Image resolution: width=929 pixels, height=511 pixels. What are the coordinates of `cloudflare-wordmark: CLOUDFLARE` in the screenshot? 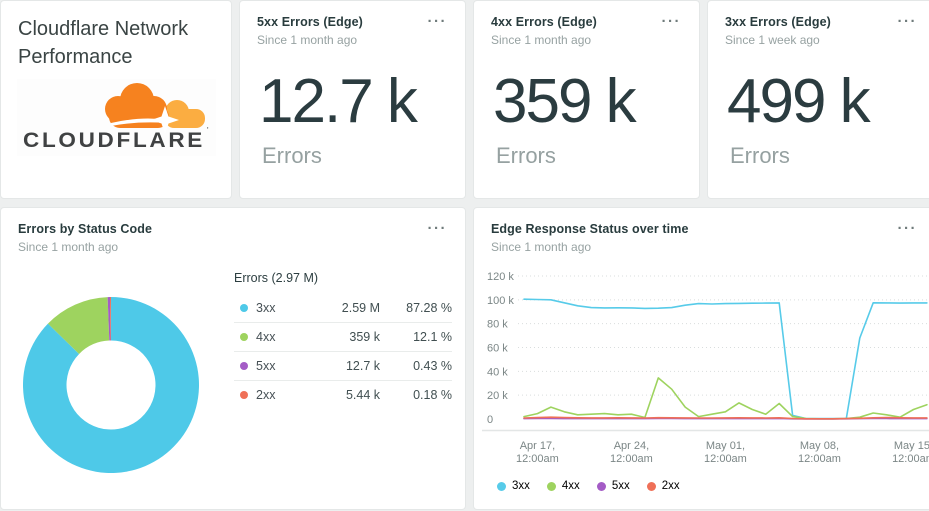 It's located at (114, 140).